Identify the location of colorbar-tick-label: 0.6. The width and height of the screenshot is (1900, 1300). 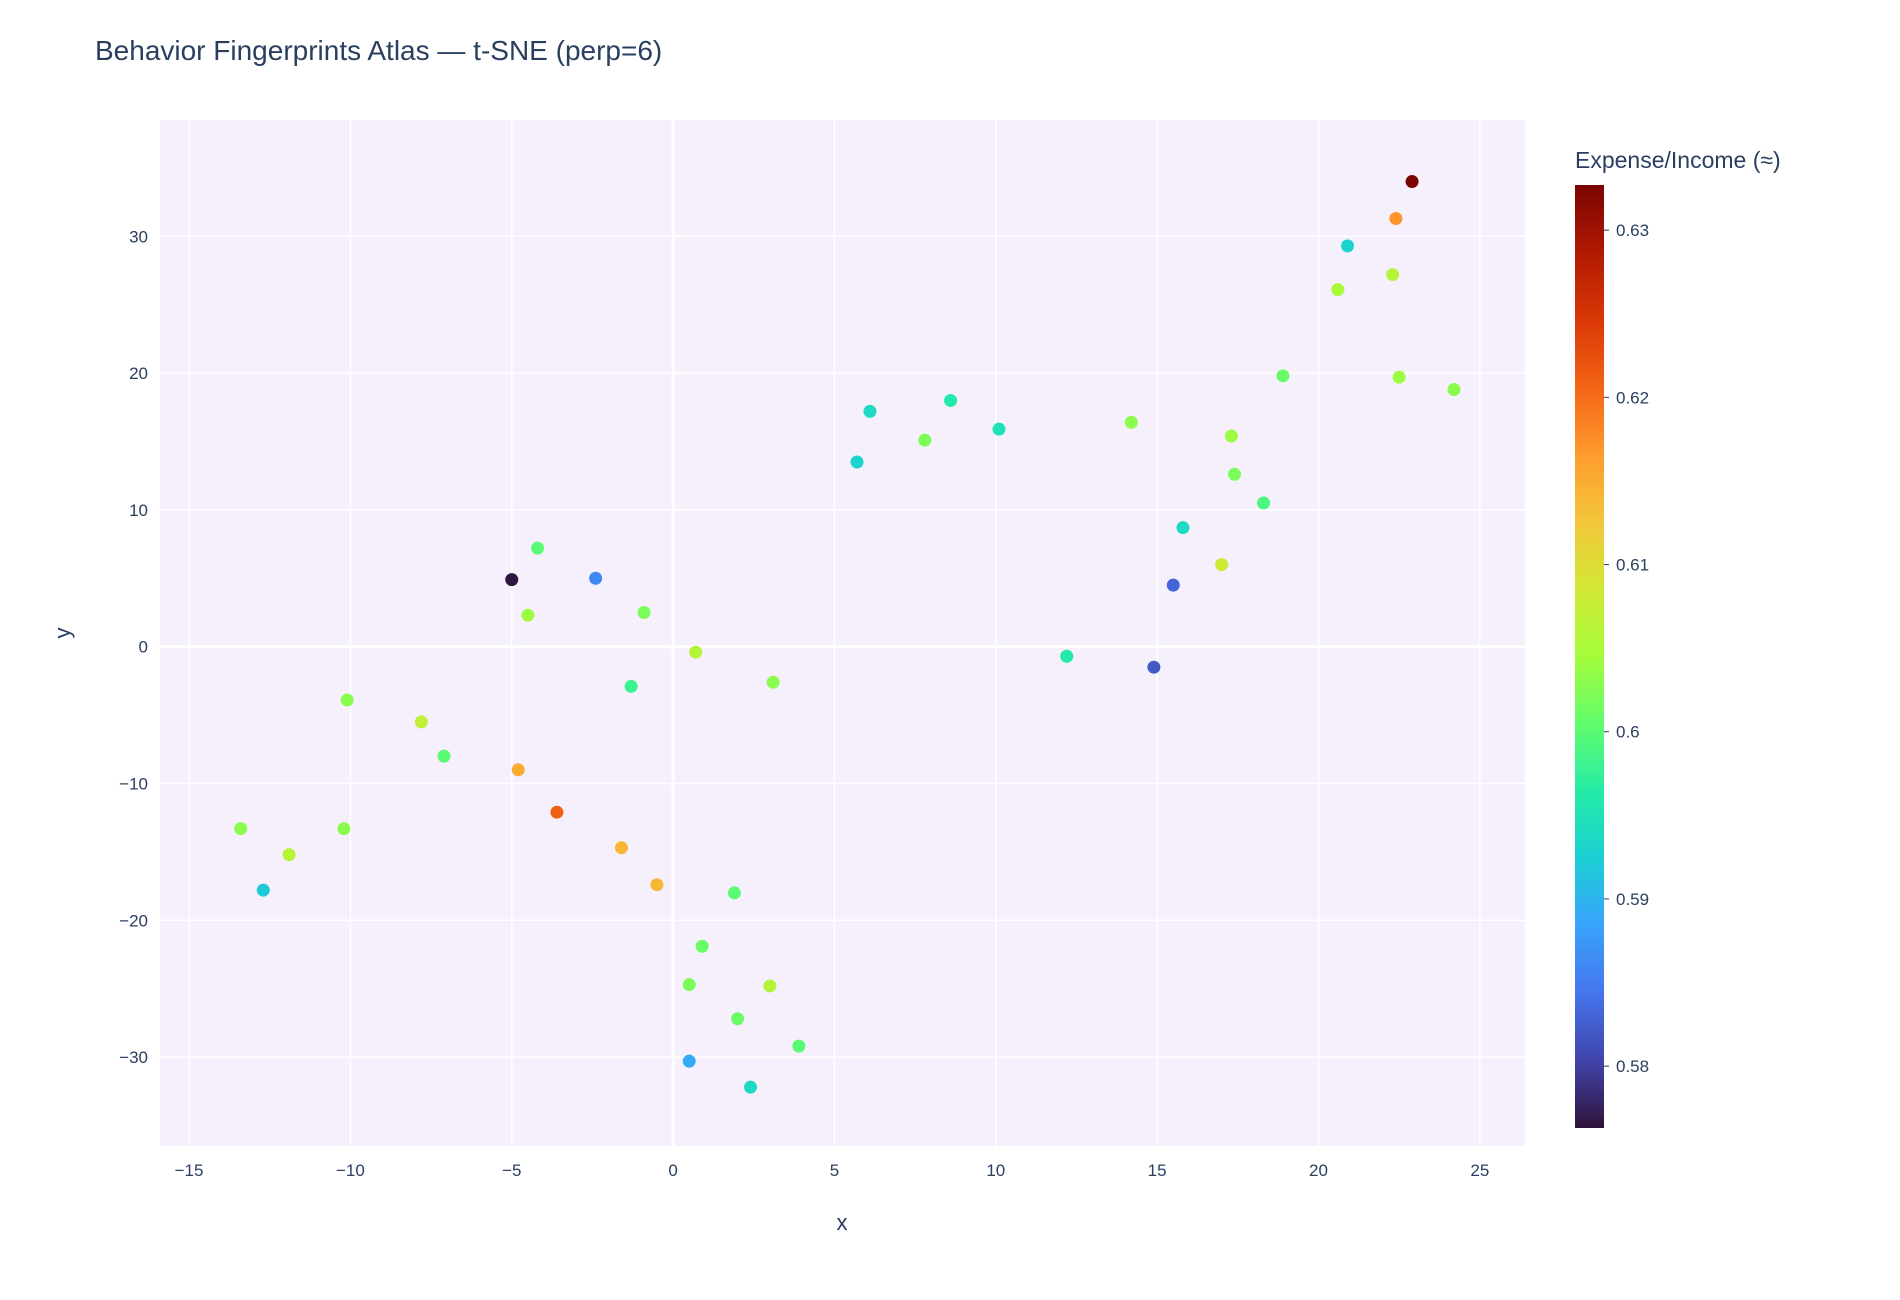
(1628, 732).